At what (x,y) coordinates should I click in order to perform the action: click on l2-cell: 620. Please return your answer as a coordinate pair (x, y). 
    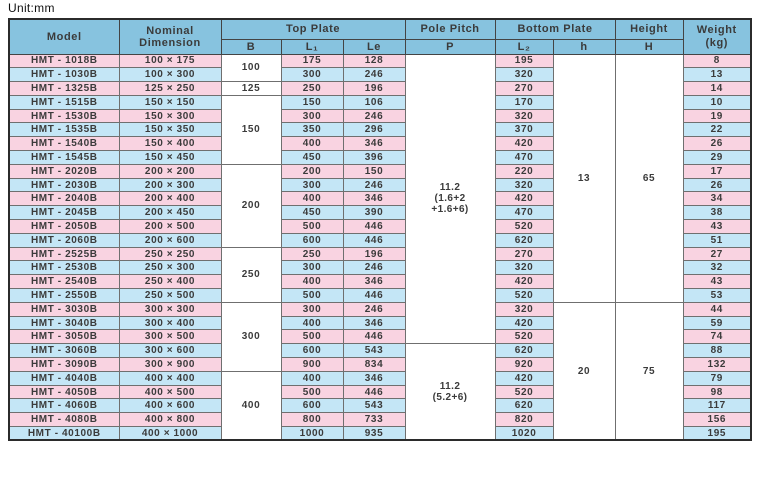
    Looking at the image, I should click on (524, 240).